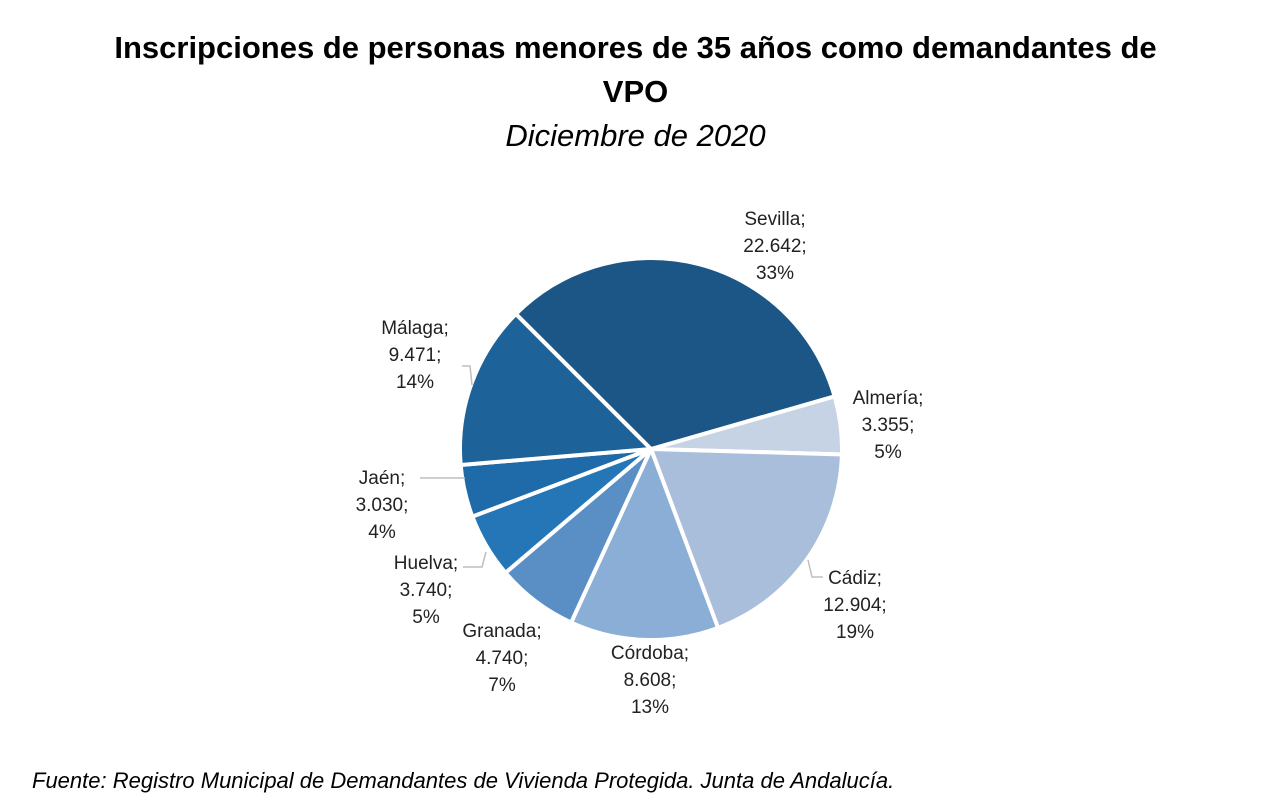 Image resolution: width=1271 pixels, height=803 pixels. Describe the element at coordinates (635, 135) in the screenshot. I see `chart-subtitle: Diciembre de 2020` at that location.